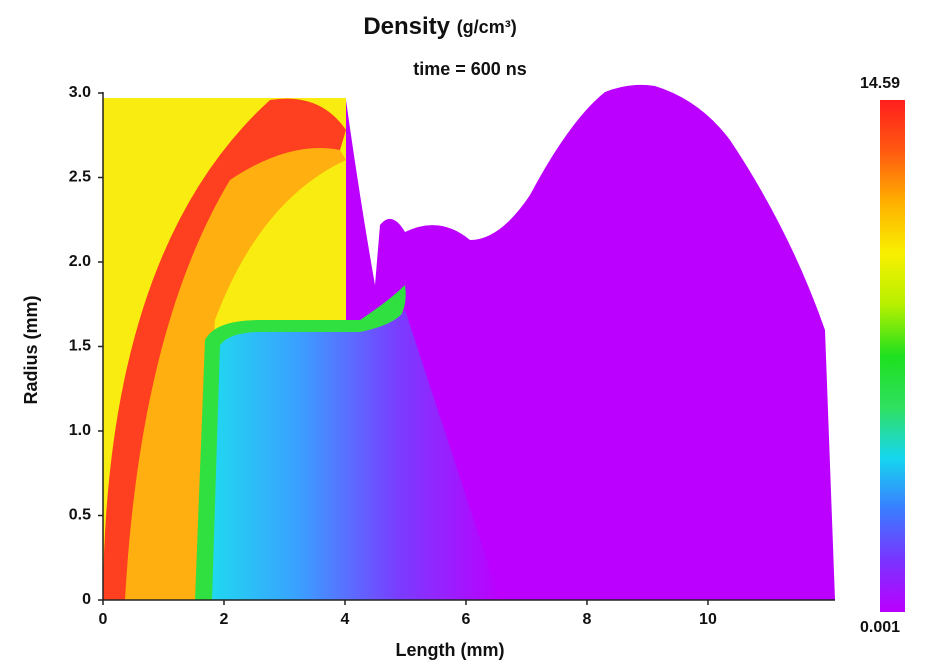 This screenshot has width=939, height=666. What do you see at coordinates (80, 515) in the screenshot?
I see `y-tick-label: 0.5` at bounding box center [80, 515].